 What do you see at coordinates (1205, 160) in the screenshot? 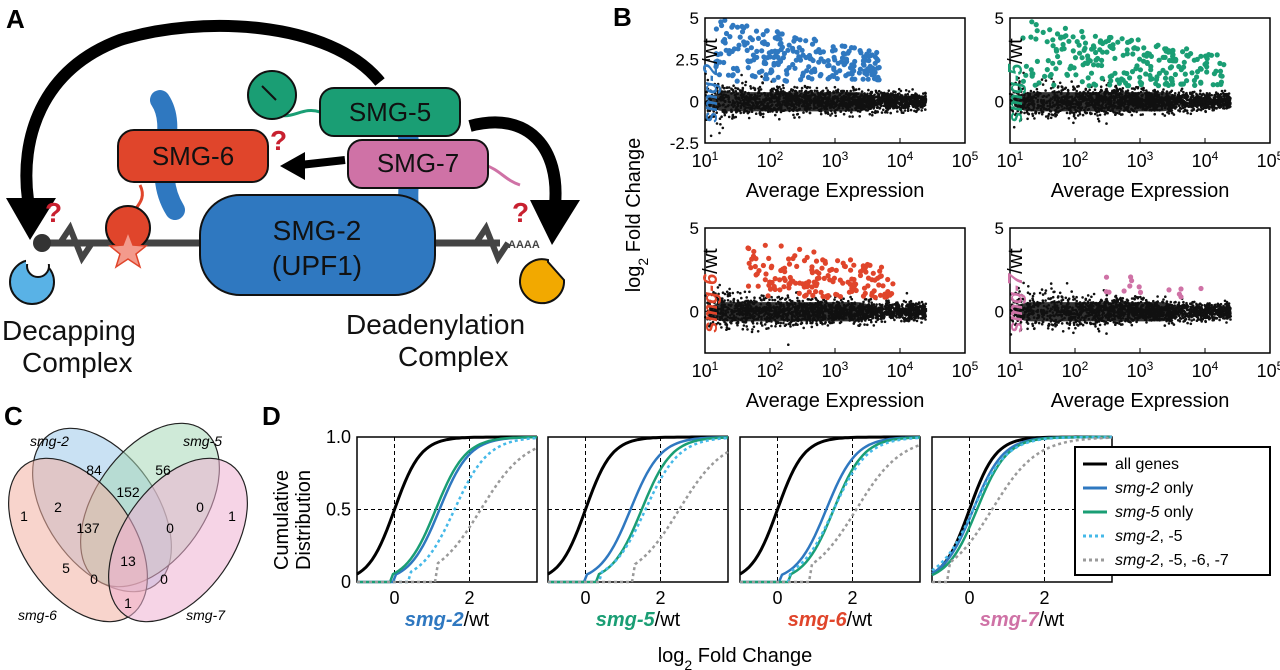
I see `scatter-xtick-label: 10⁴` at bounding box center [1205, 160].